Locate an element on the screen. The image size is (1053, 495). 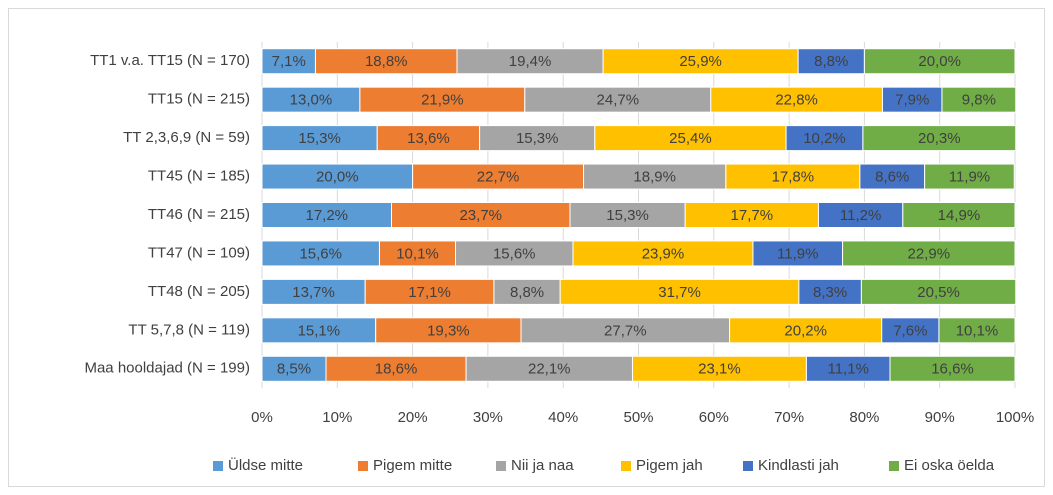
data-label: 8,3% is located at coordinates (830, 292).